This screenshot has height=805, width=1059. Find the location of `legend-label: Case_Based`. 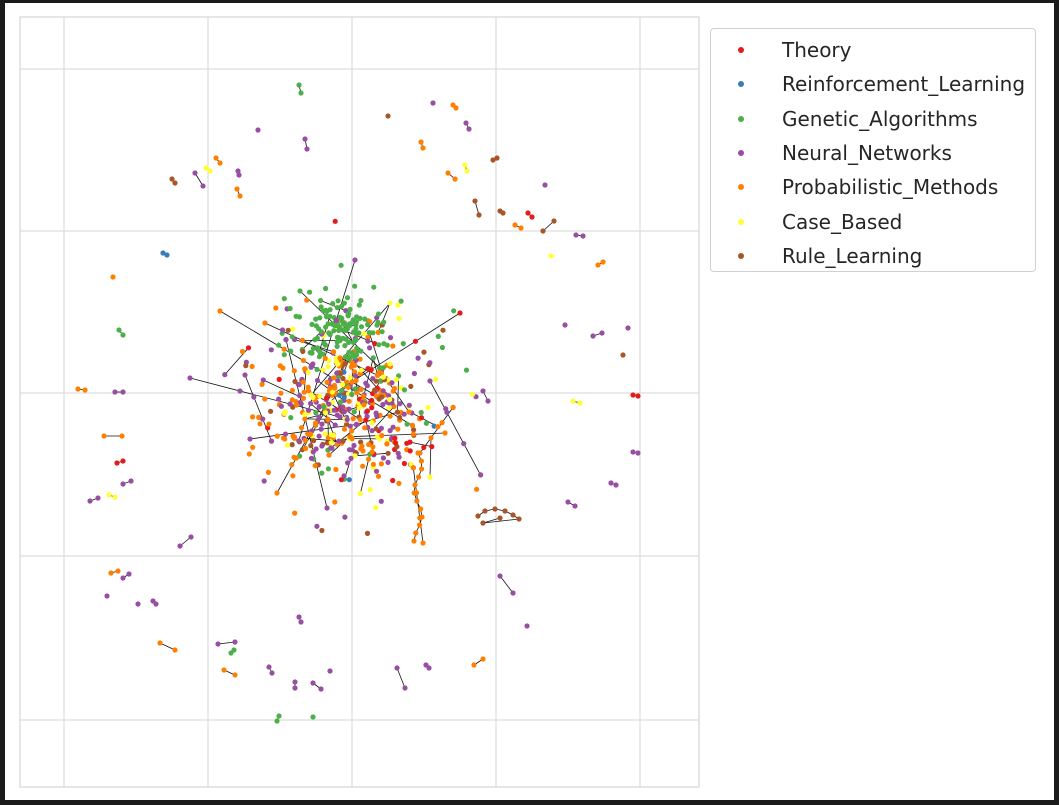

legend-label: Case_Based is located at coordinates (842, 221).